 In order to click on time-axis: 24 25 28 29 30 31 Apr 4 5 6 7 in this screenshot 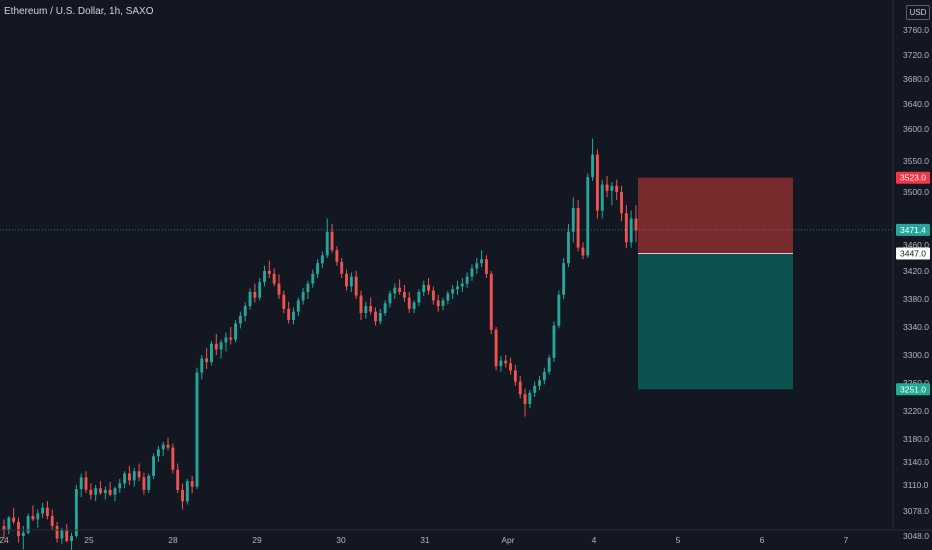, I will do `click(466, 537)`.